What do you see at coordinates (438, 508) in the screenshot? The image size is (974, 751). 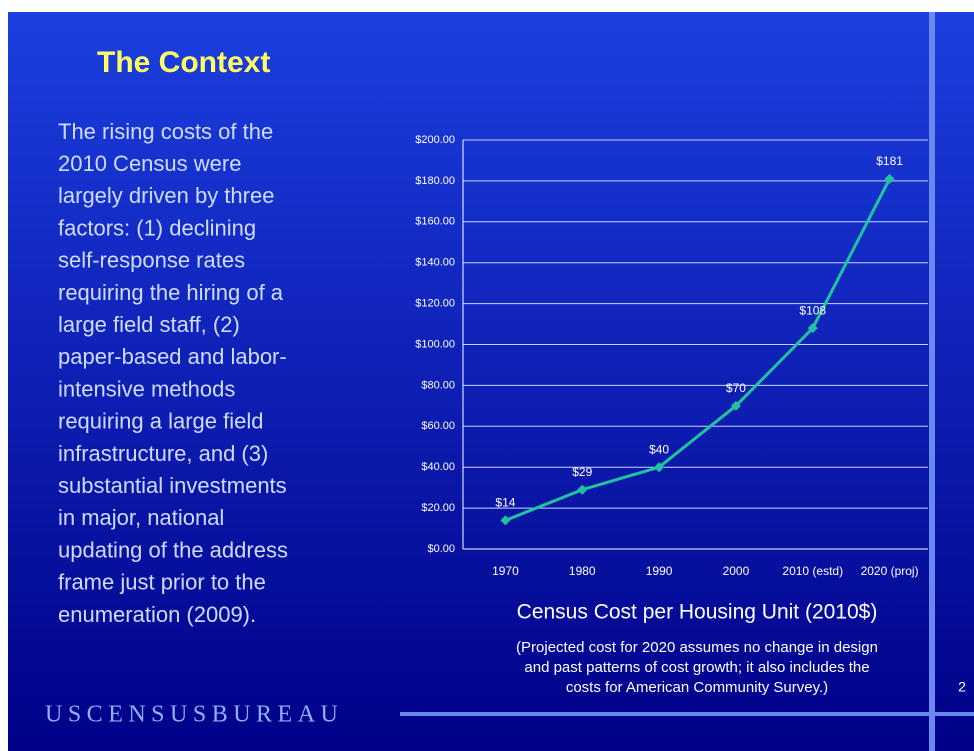 I see `y-tick-label: $20.00` at bounding box center [438, 508].